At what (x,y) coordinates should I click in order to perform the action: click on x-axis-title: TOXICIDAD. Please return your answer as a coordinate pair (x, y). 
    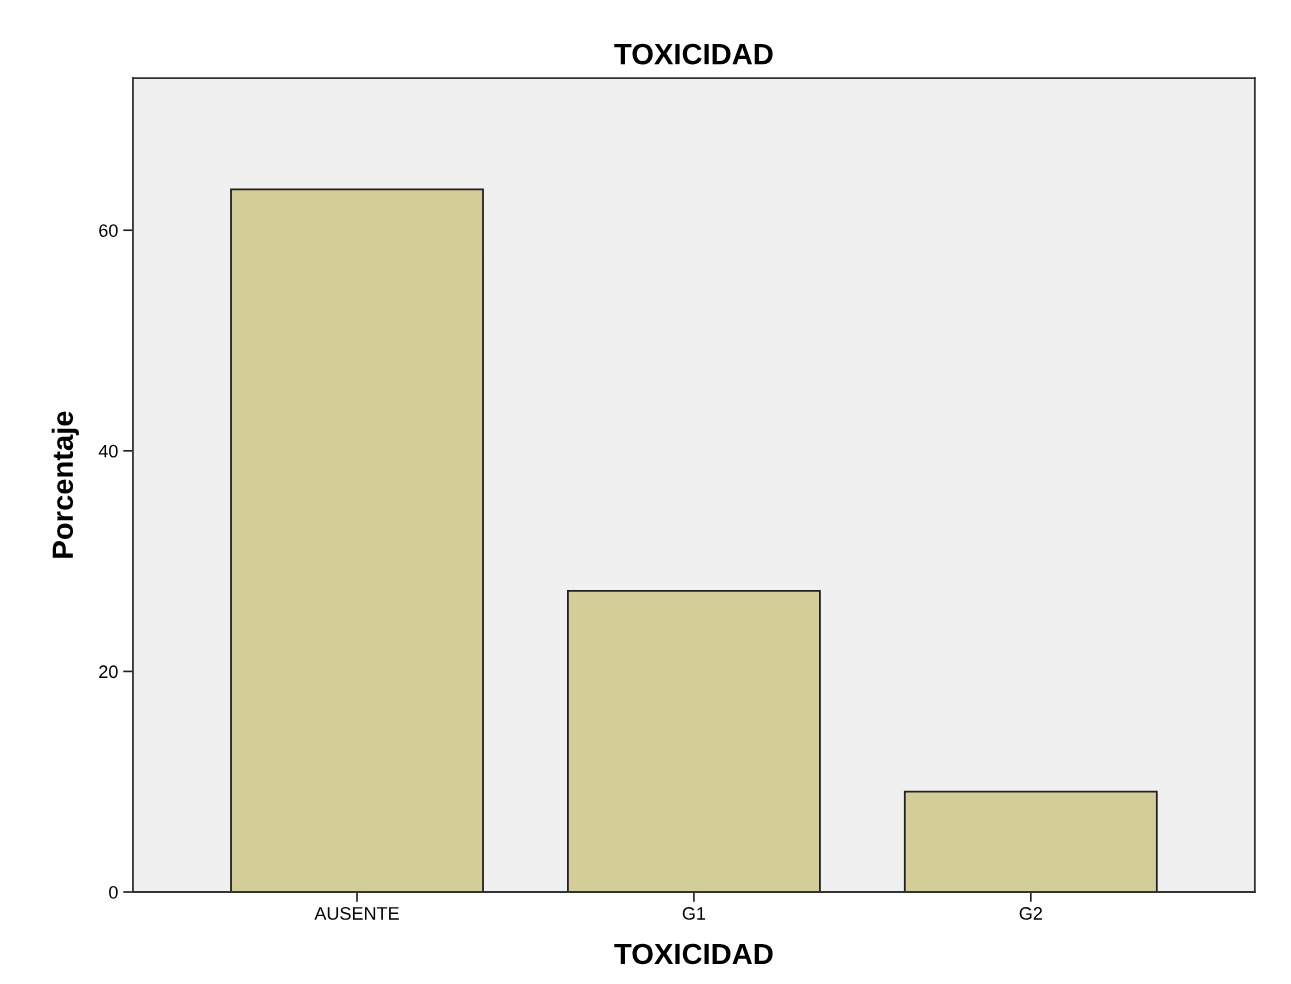
    Looking at the image, I should click on (693, 954).